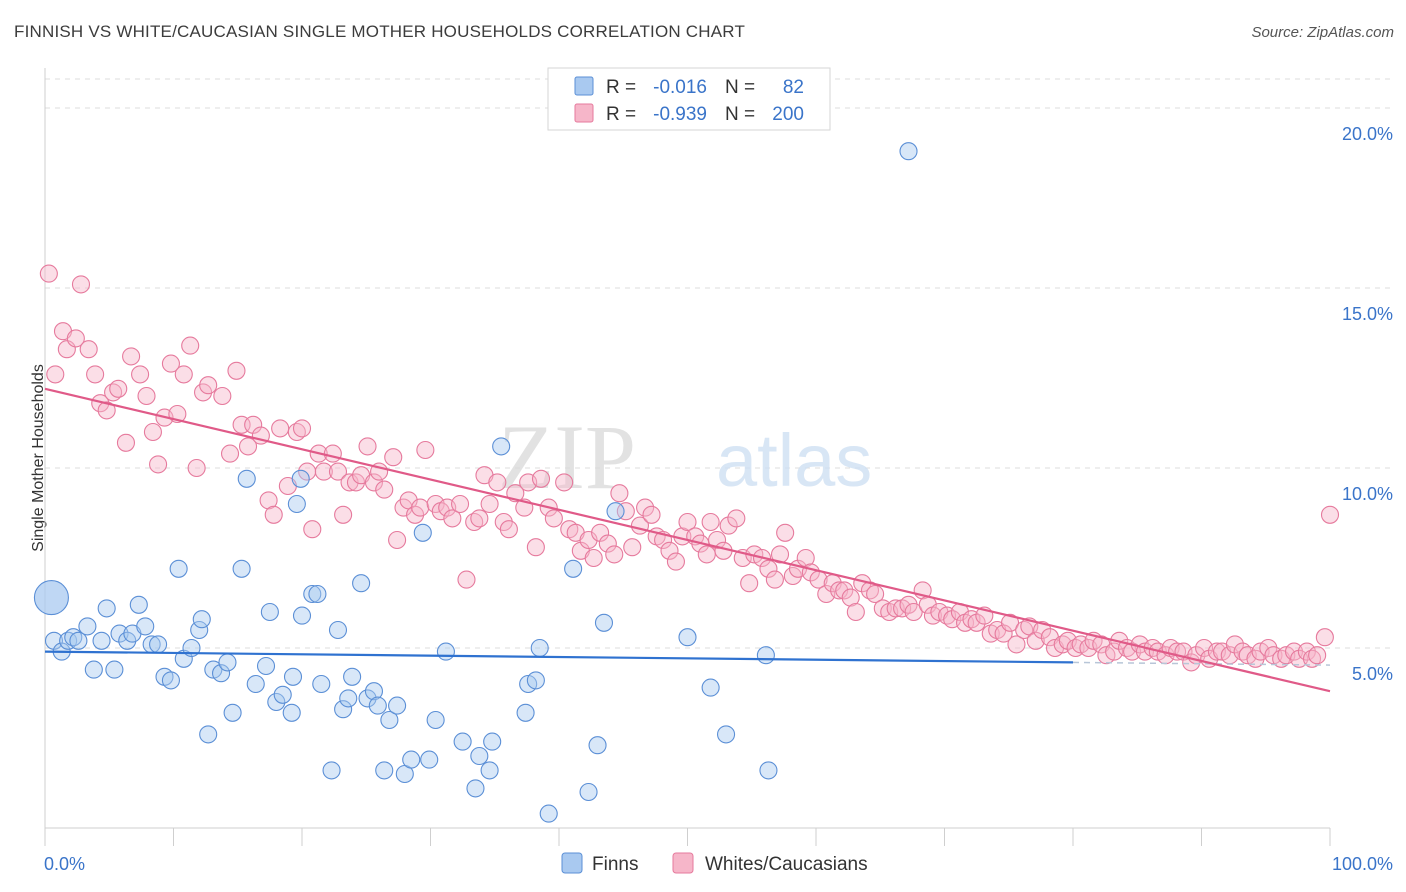 The height and width of the screenshot is (892, 1406). I want to click on legend-box, so click(689, 99).